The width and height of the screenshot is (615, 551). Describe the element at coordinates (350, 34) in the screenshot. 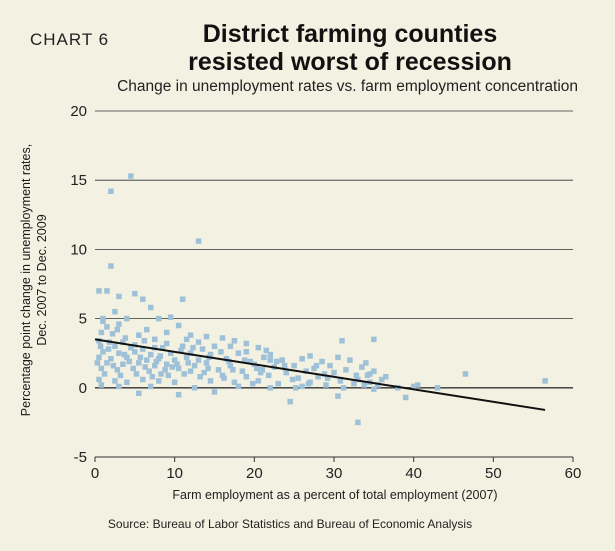

I see `chart-title-line-1: District farming counties` at that location.